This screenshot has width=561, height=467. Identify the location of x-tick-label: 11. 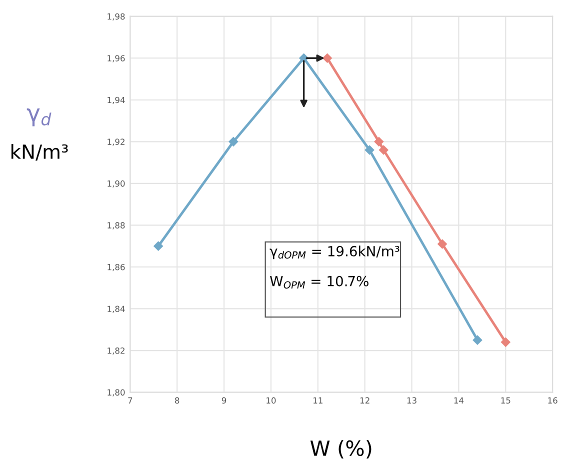
(318, 400).